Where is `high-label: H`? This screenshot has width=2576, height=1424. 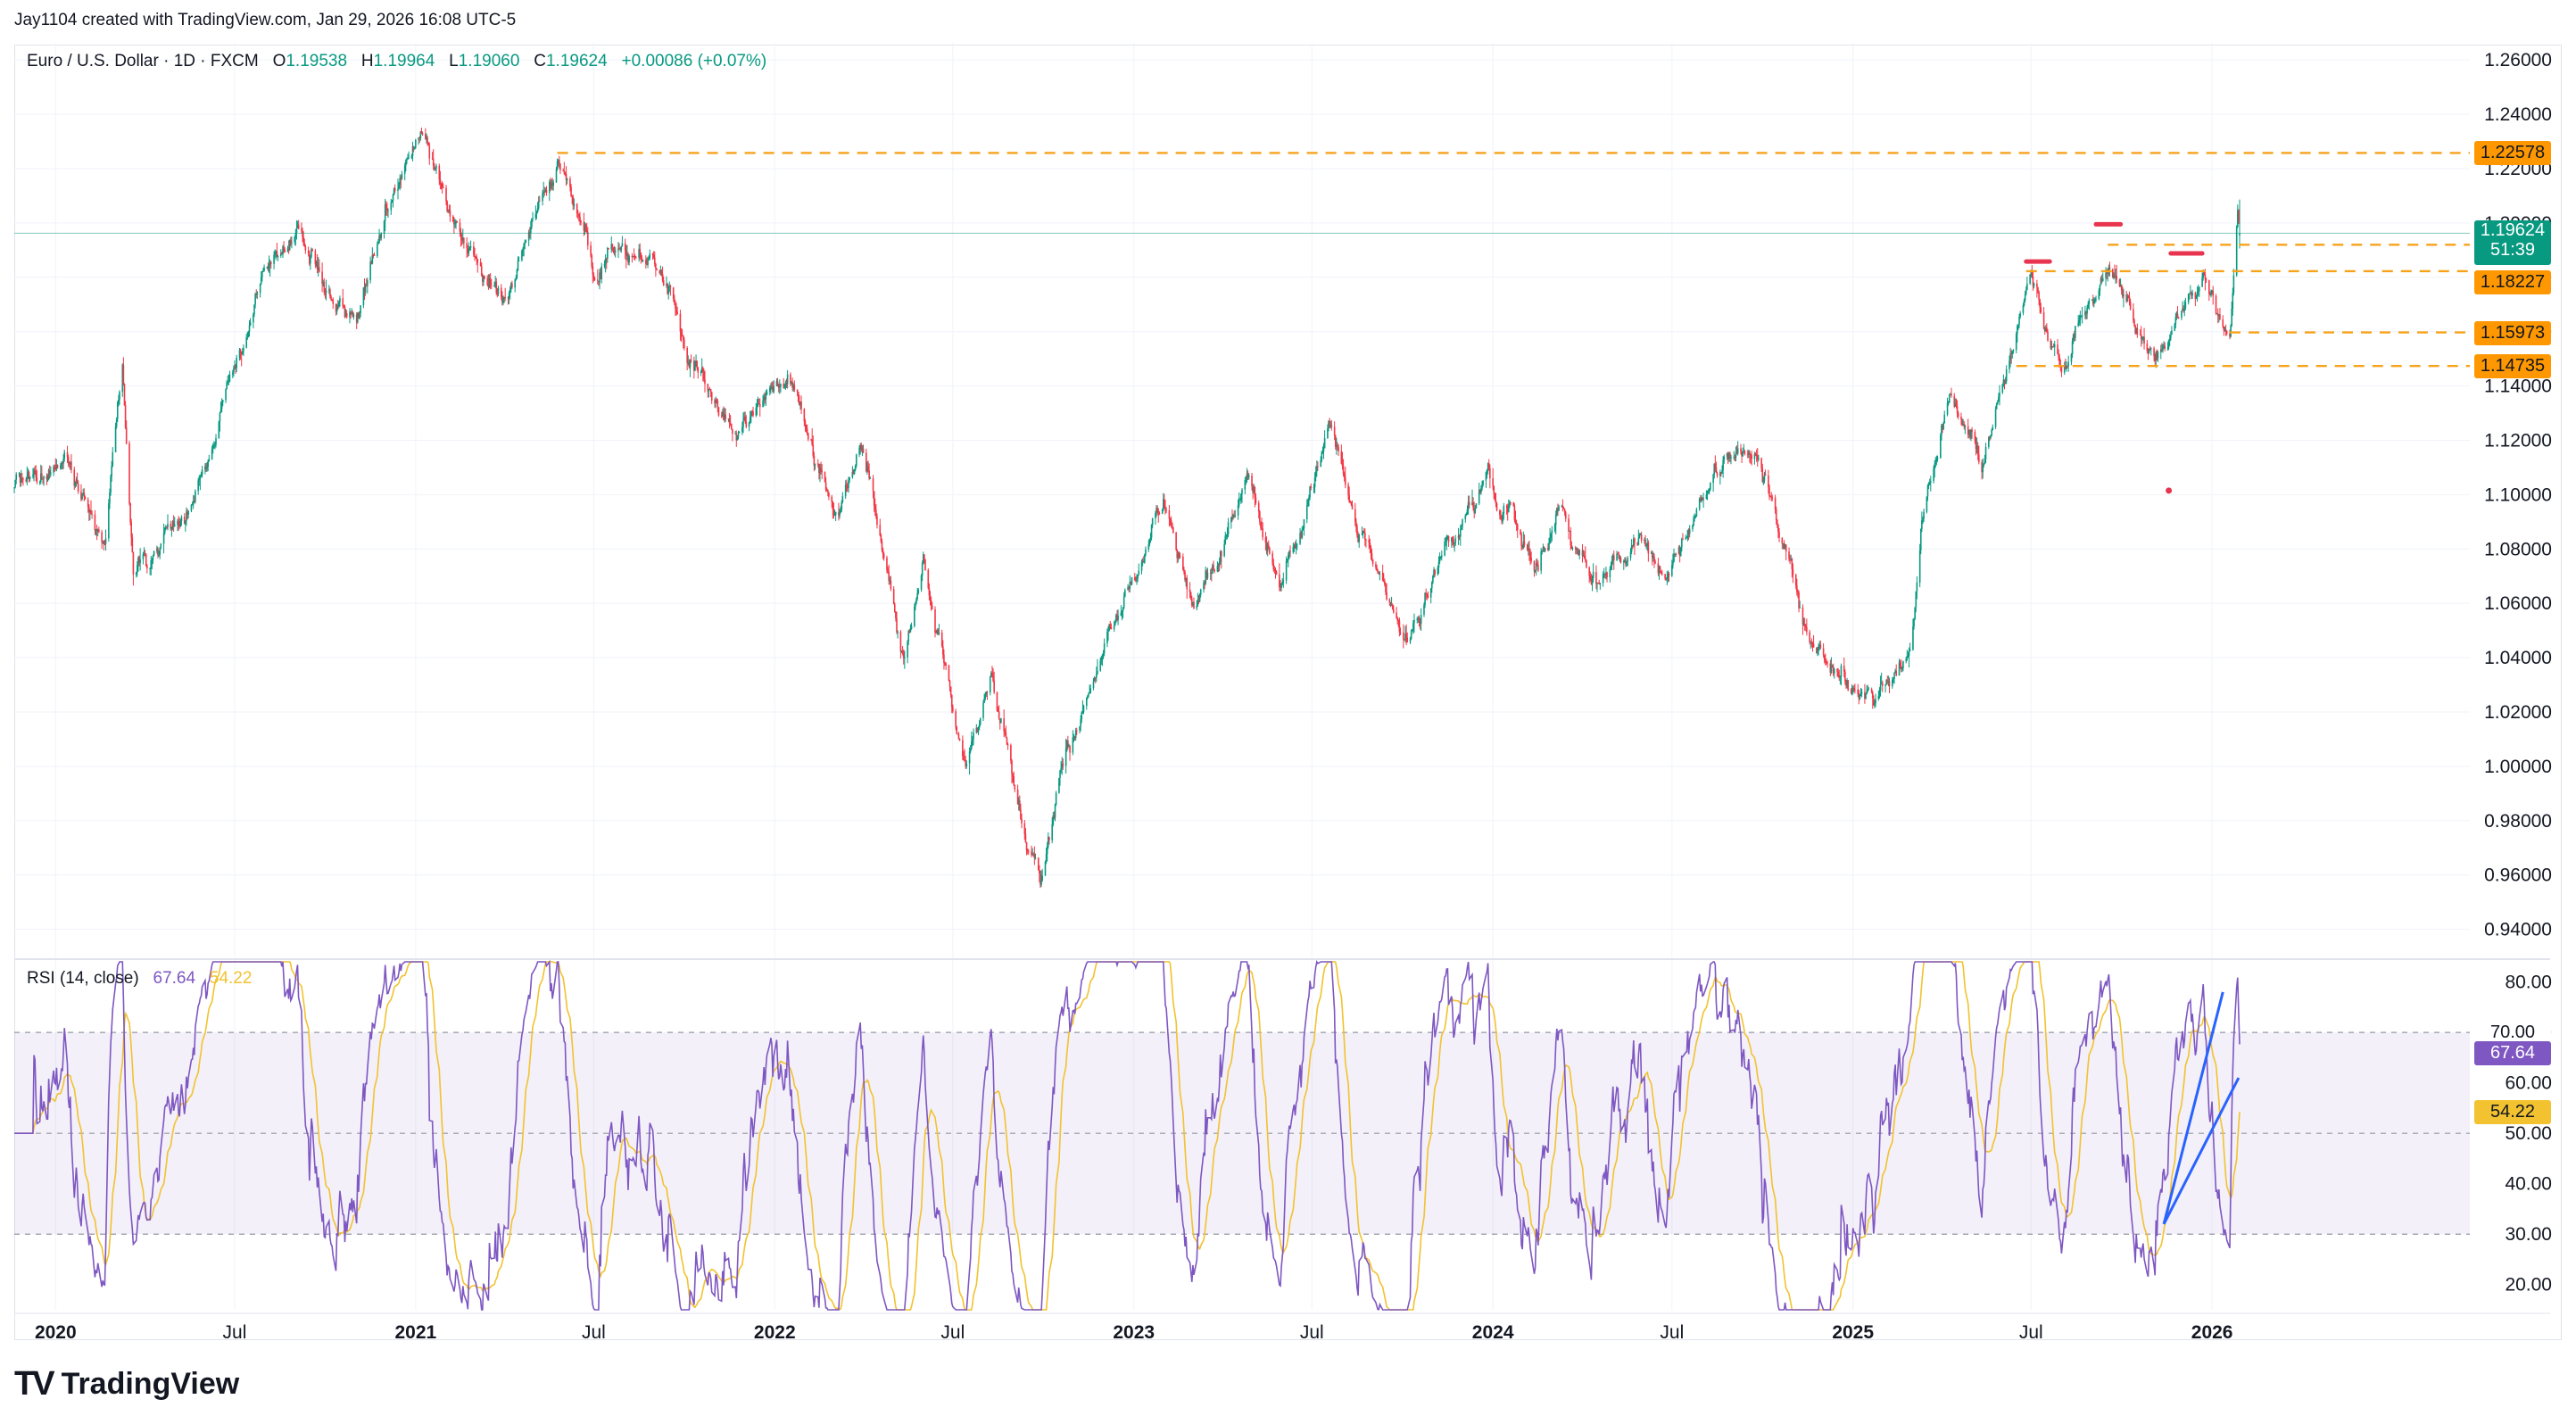 high-label: H is located at coordinates (367, 61).